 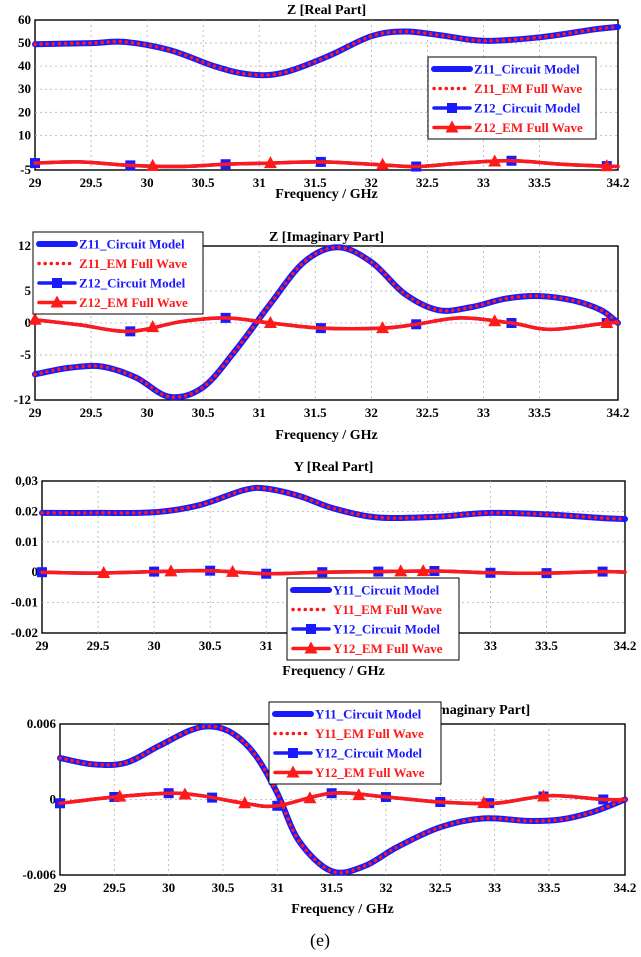 What do you see at coordinates (387, 609) in the screenshot?
I see `legend-entry-label: Y11_EM Full Wave` at bounding box center [387, 609].